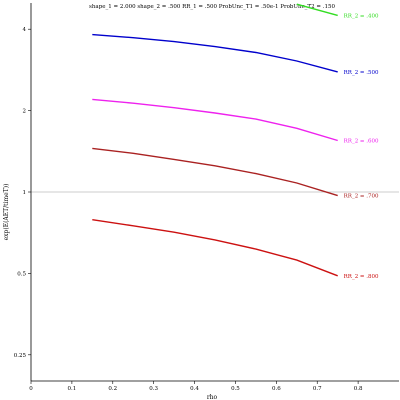 This screenshot has height=400, width=400. What do you see at coordinates (235, 389) in the screenshot?
I see `x-tick-label: 0.5` at bounding box center [235, 389].